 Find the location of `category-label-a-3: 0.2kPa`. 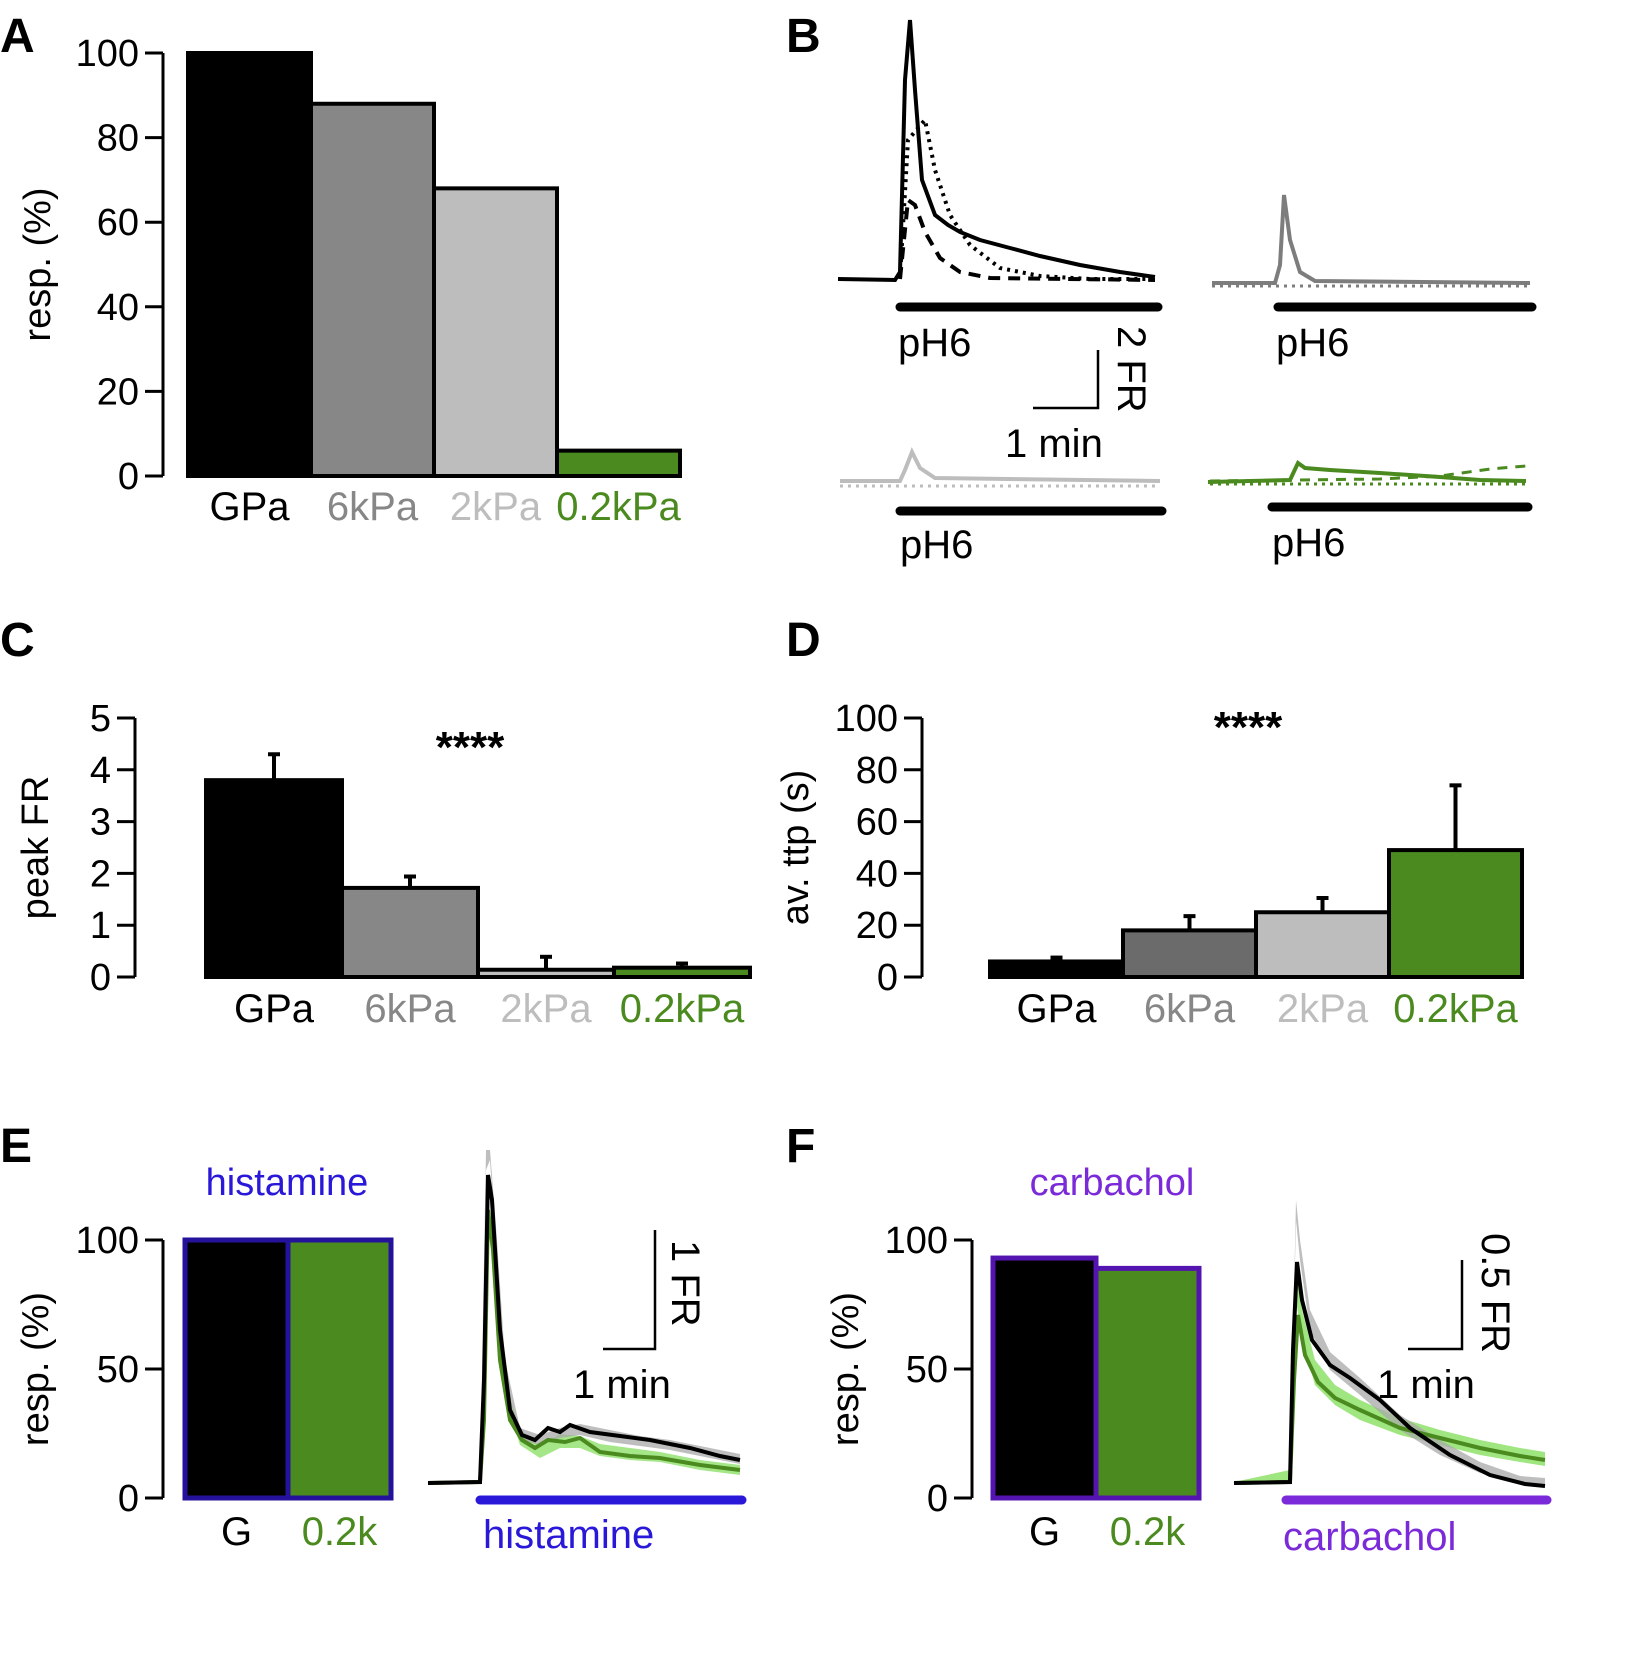

category-label-a-3: 0.2kPa is located at coordinates (618, 507).